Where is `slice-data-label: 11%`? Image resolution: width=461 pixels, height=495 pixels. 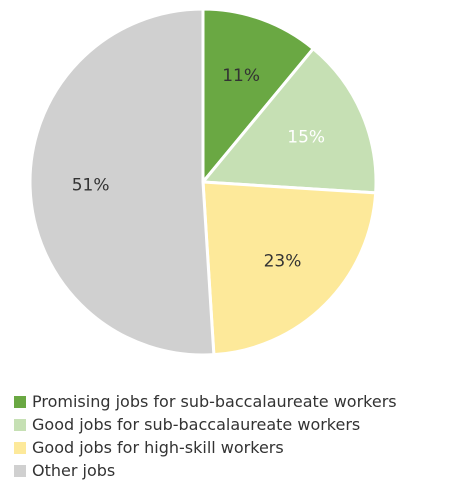
slice-data-label: 11% is located at coordinates (241, 76).